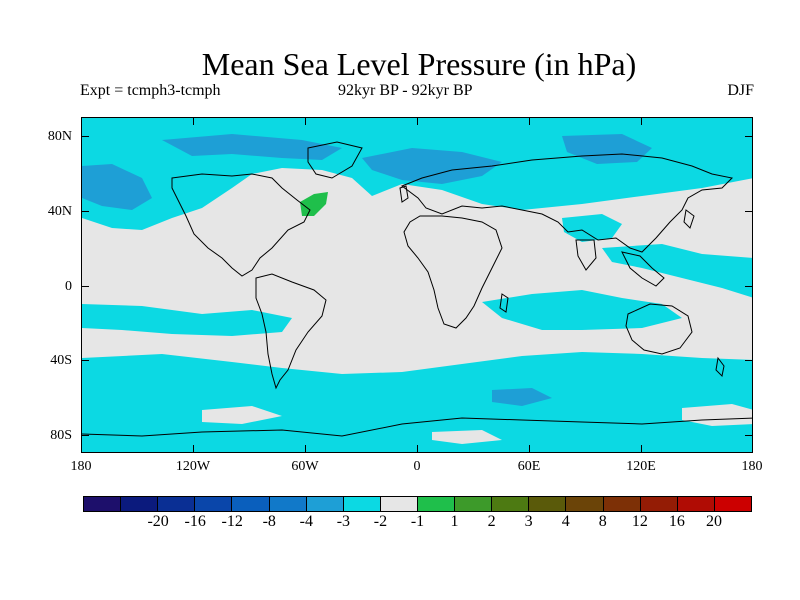 Image resolution: width=800 pixels, height=600 pixels. I want to click on season-label: DJF, so click(740, 90).